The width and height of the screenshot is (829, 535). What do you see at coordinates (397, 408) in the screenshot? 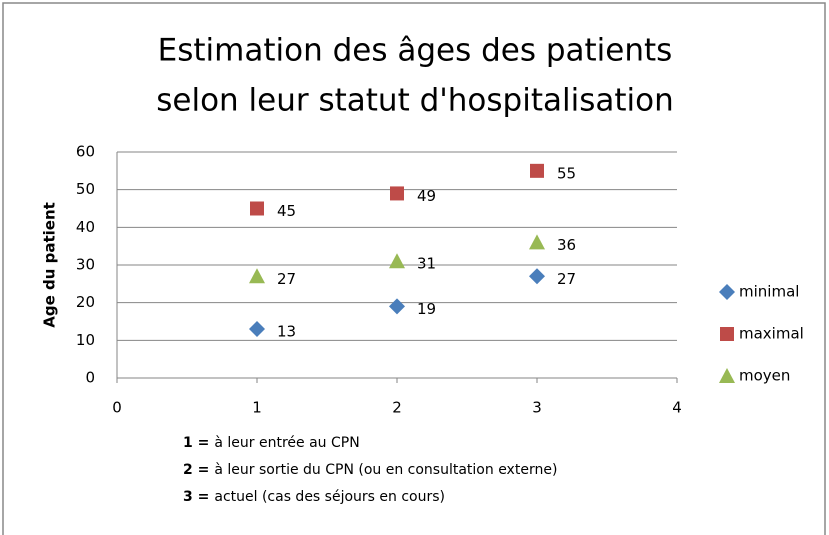
I see `x-tick-label: 2` at bounding box center [397, 408].